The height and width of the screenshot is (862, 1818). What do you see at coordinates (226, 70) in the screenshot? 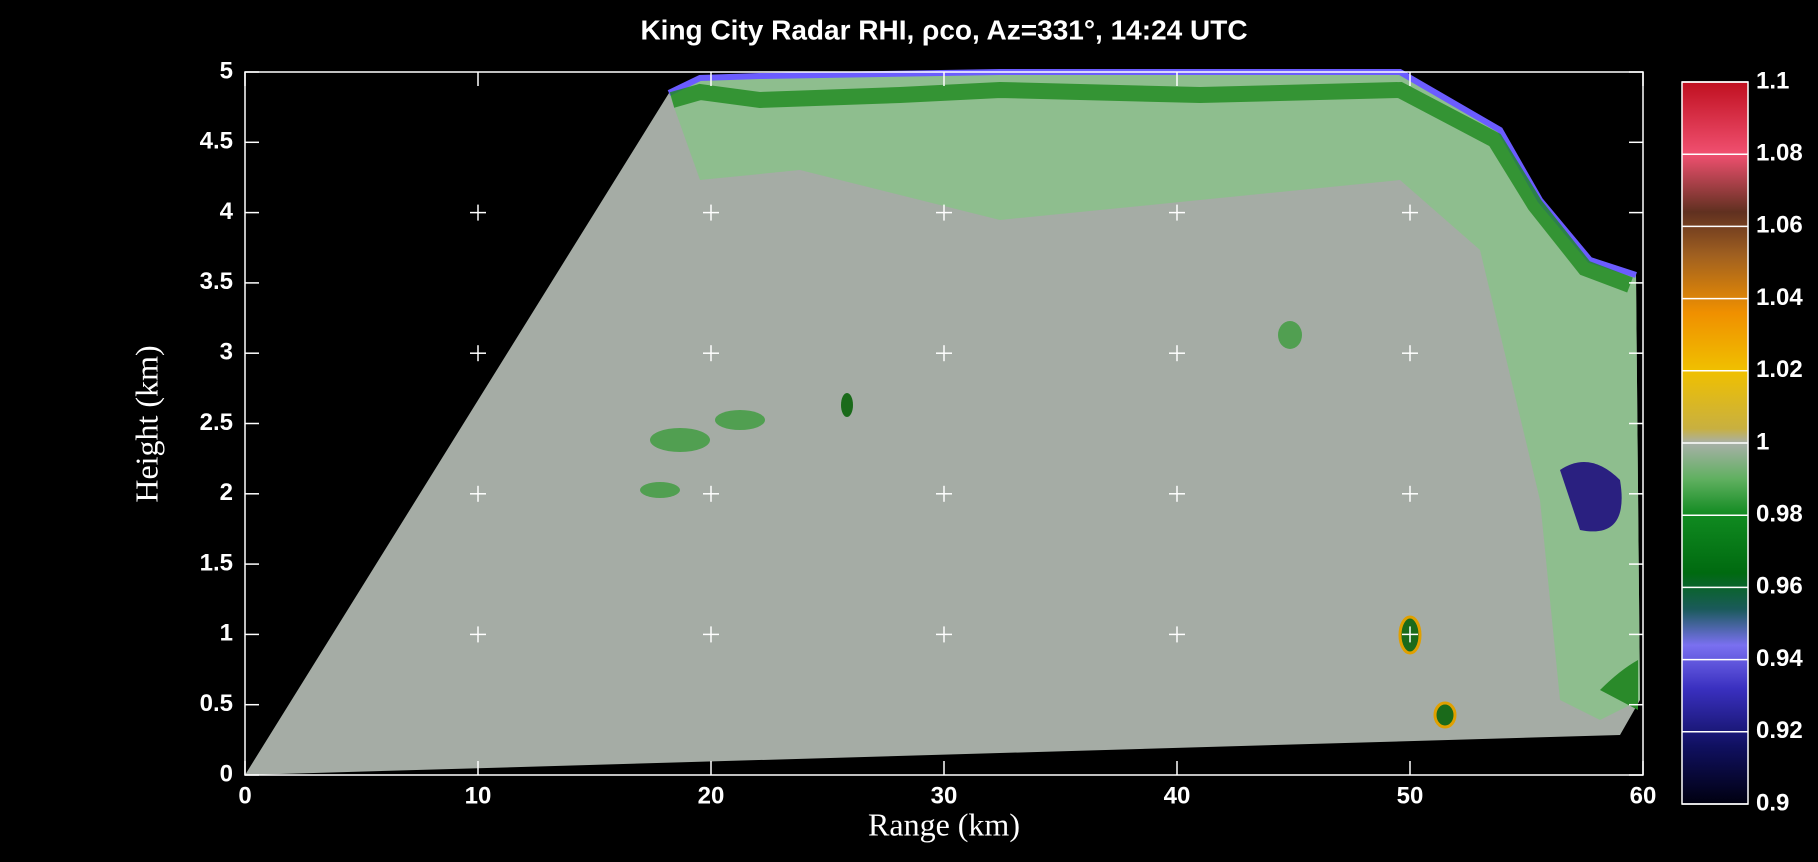
I see `y-tick-label: 5` at bounding box center [226, 70].